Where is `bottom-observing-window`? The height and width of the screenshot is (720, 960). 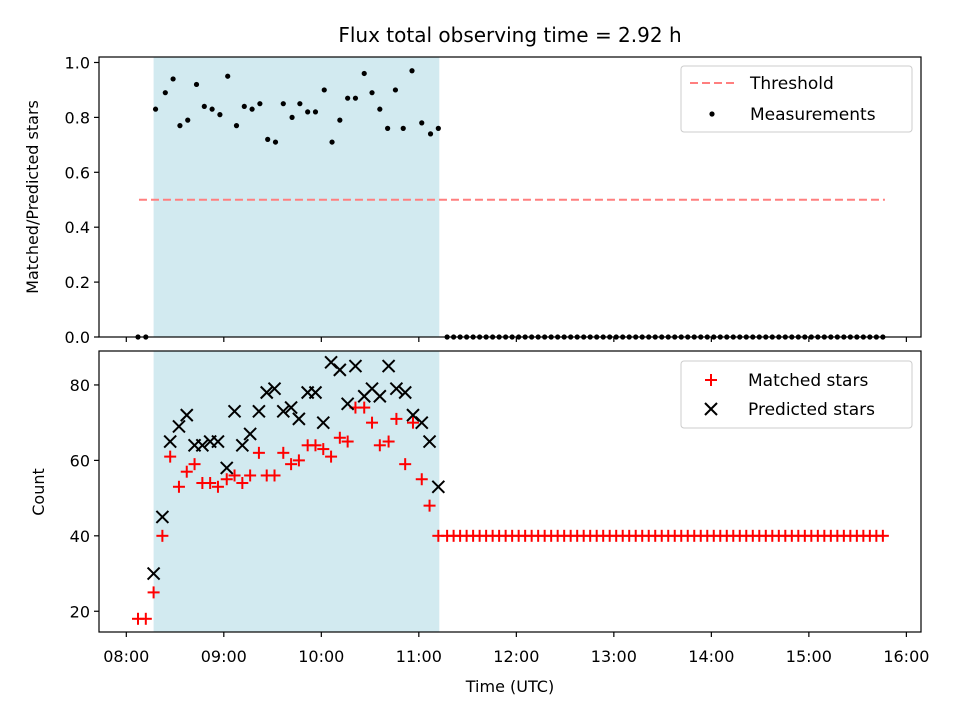
bottom-observing-window is located at coordinates (296, 491).